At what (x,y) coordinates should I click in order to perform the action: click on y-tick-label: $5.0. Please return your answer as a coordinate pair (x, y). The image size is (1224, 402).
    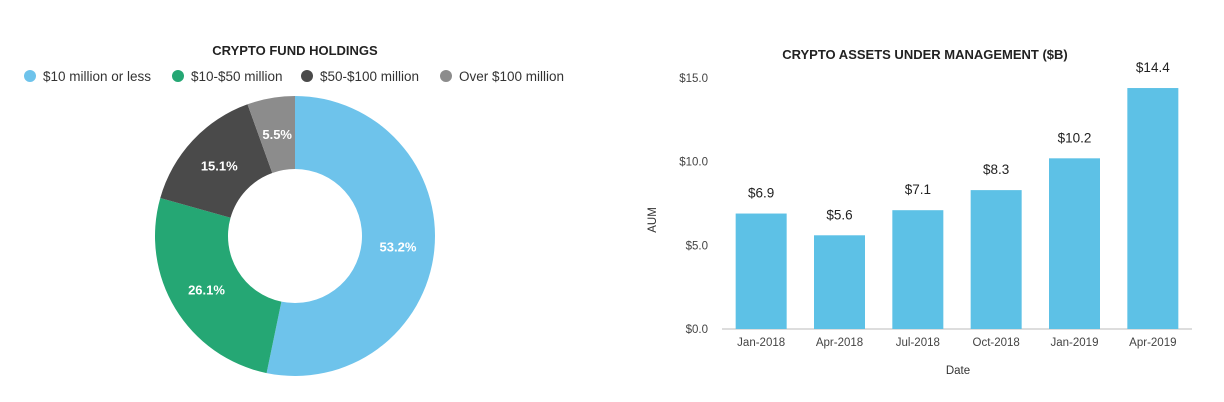
    Looking at the image, I should click on (697, 246).